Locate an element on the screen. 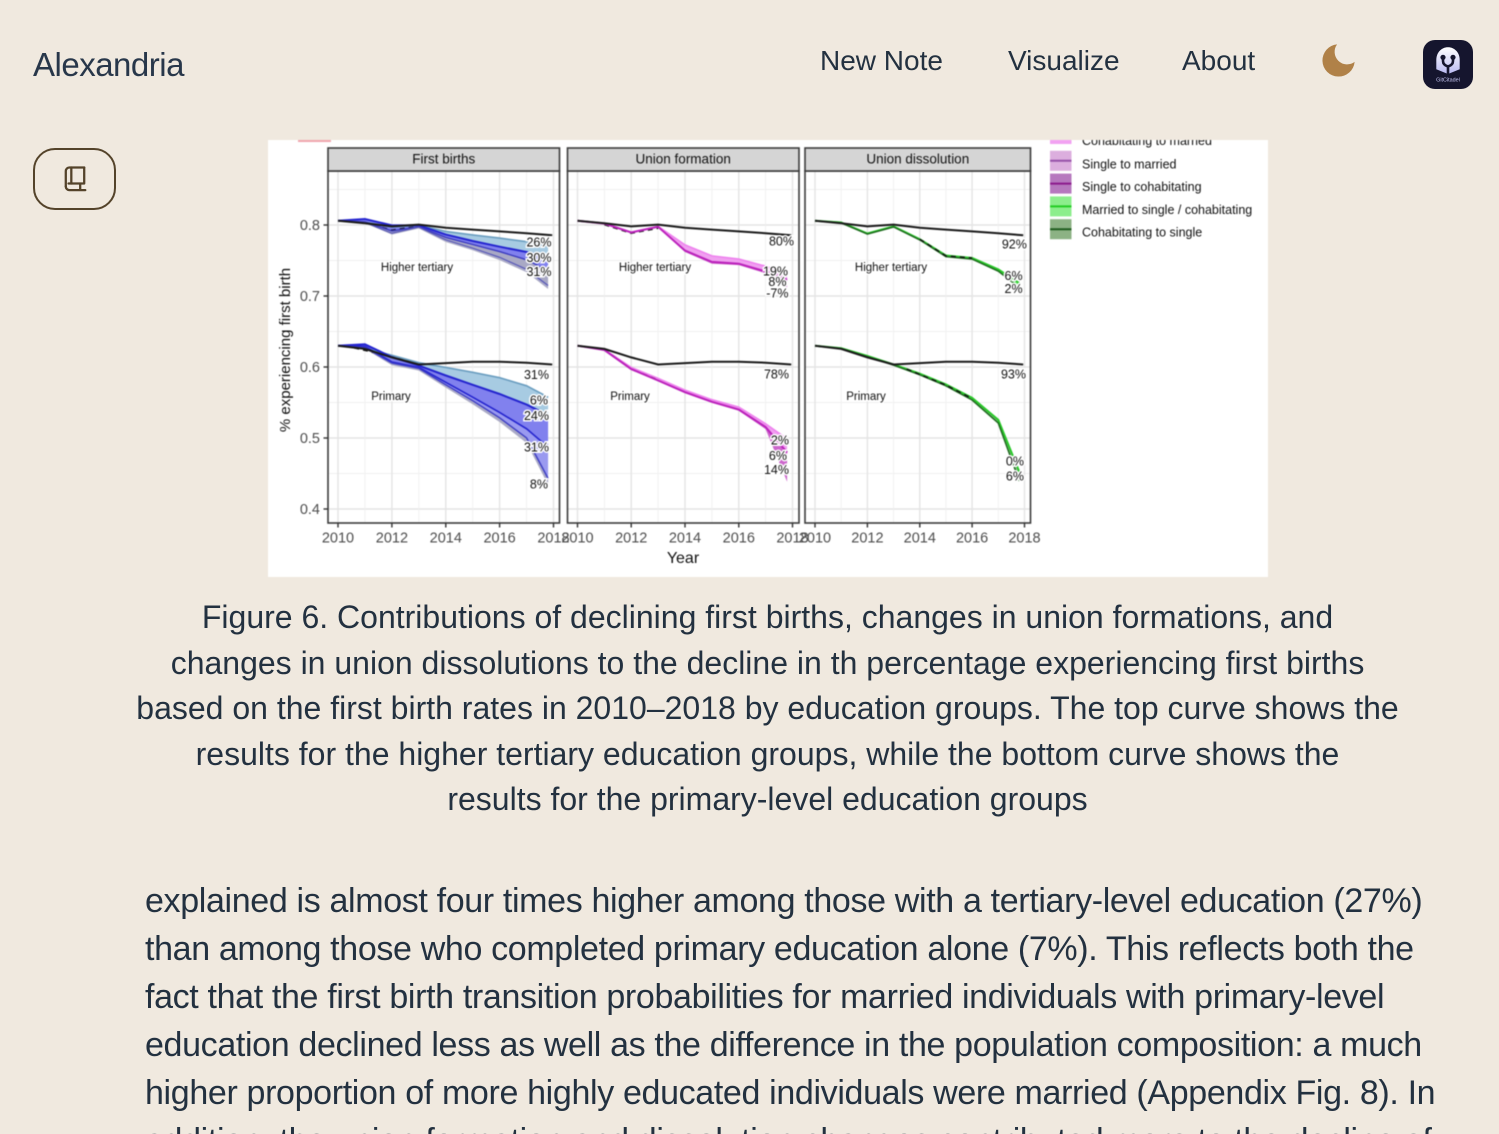  svg-text: 0.7 is located at coordinates (310, 297).